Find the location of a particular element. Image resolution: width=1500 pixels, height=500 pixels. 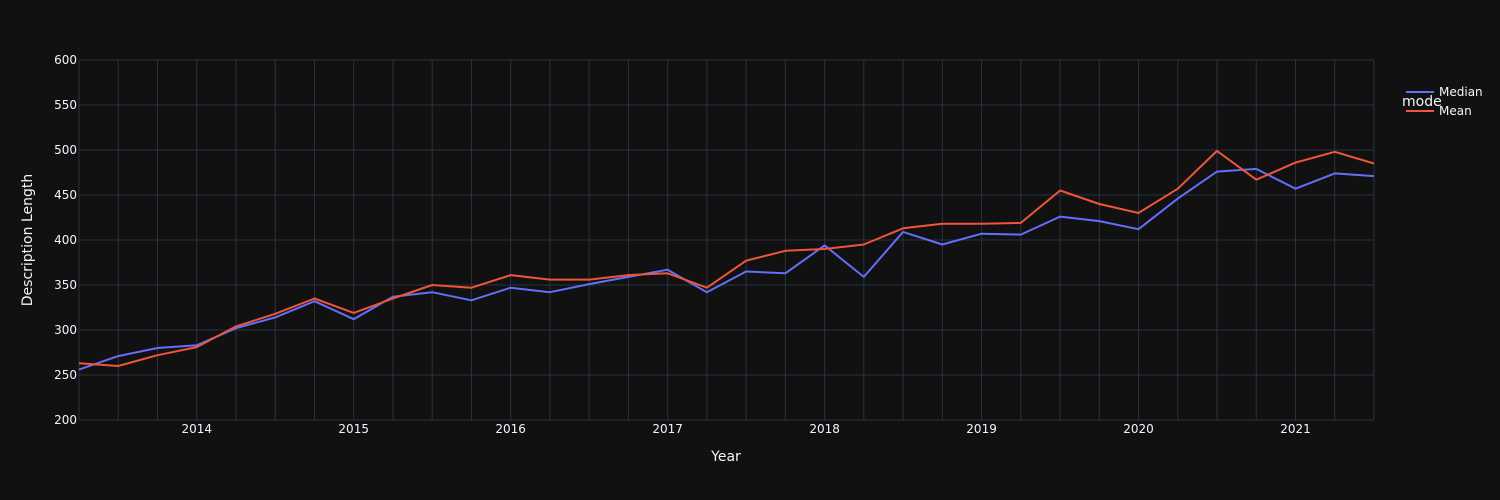

x-tick-label: 2014 is located at coordinates (196, 429).